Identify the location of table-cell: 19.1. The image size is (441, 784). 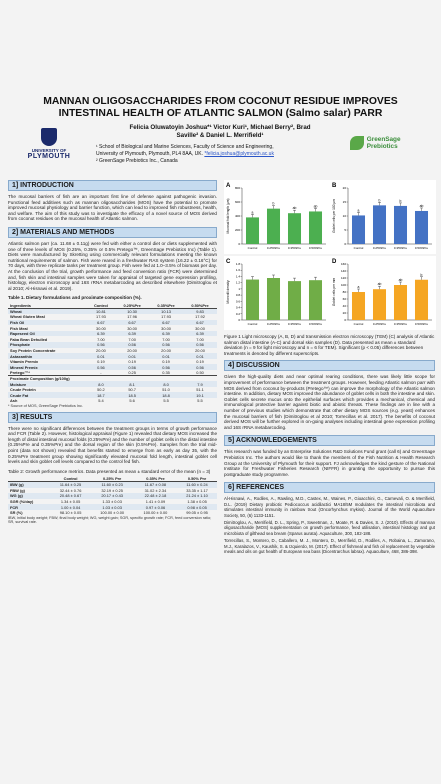
(200, 395).